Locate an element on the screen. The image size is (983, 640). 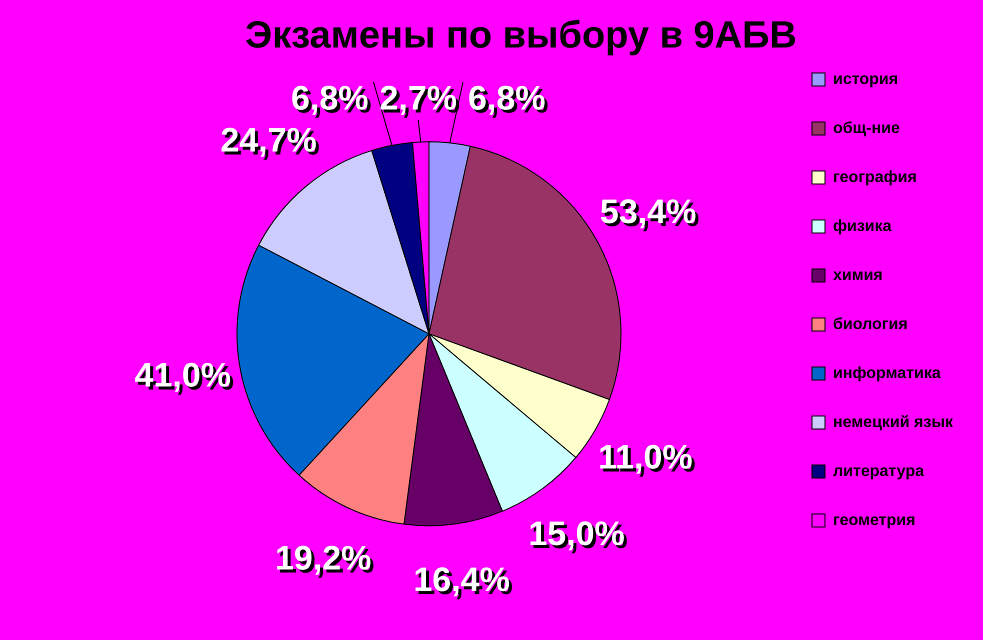
data-label: 16,4% is located at coordinates (464, 583).